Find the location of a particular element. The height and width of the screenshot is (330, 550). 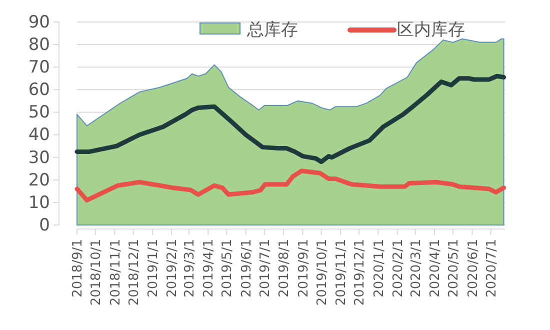

y-tick-label: 80 is located at coordinates (39, 44).